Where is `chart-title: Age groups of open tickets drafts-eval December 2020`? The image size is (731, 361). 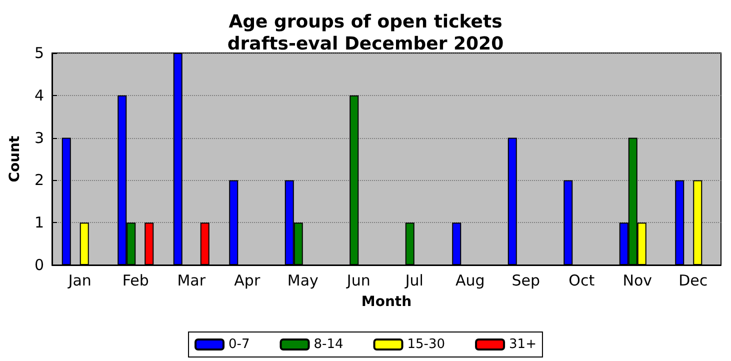
chart-title: Age groups of open tickets drafts-eval December 2020 is located at coordinates (365, 33).